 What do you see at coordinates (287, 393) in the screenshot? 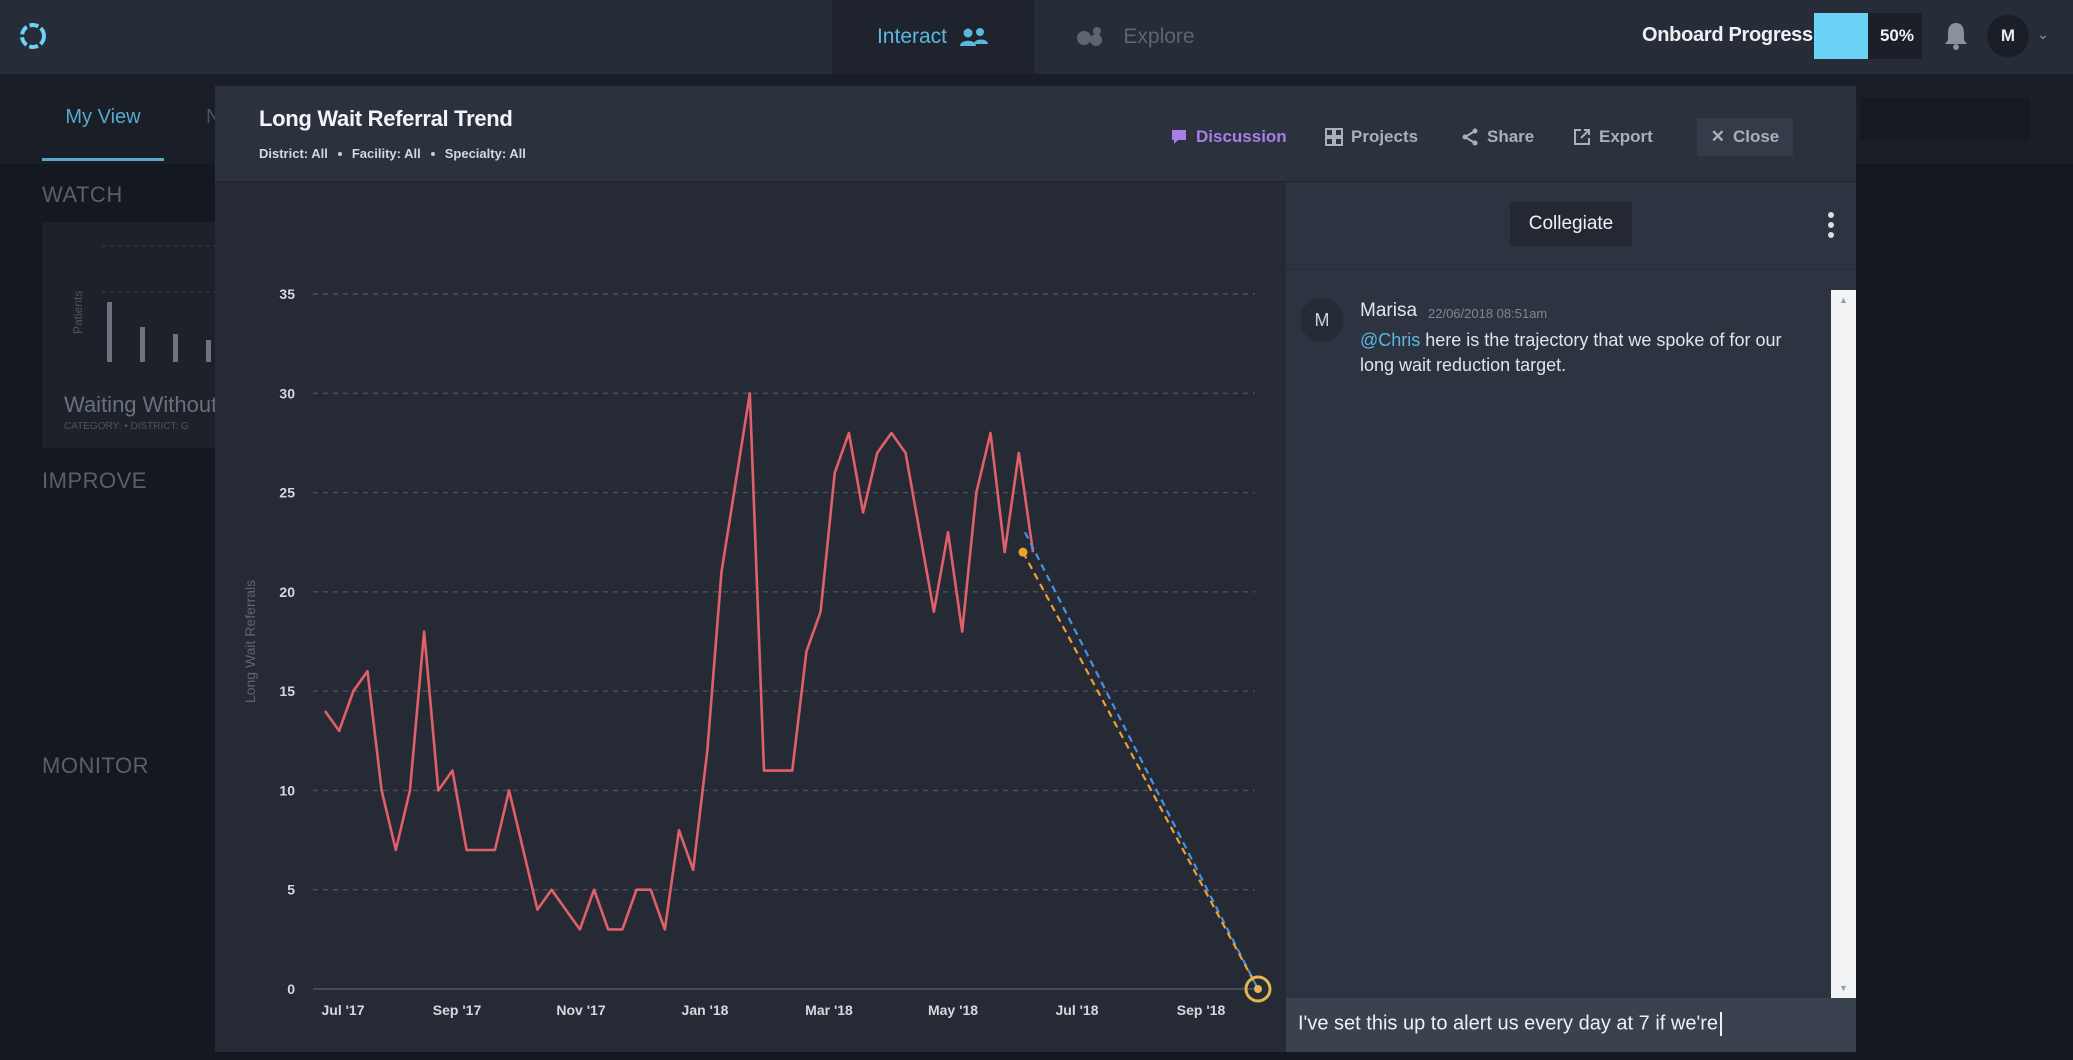
I see `y-tick-label: 30` at bounding box center [287, 393].